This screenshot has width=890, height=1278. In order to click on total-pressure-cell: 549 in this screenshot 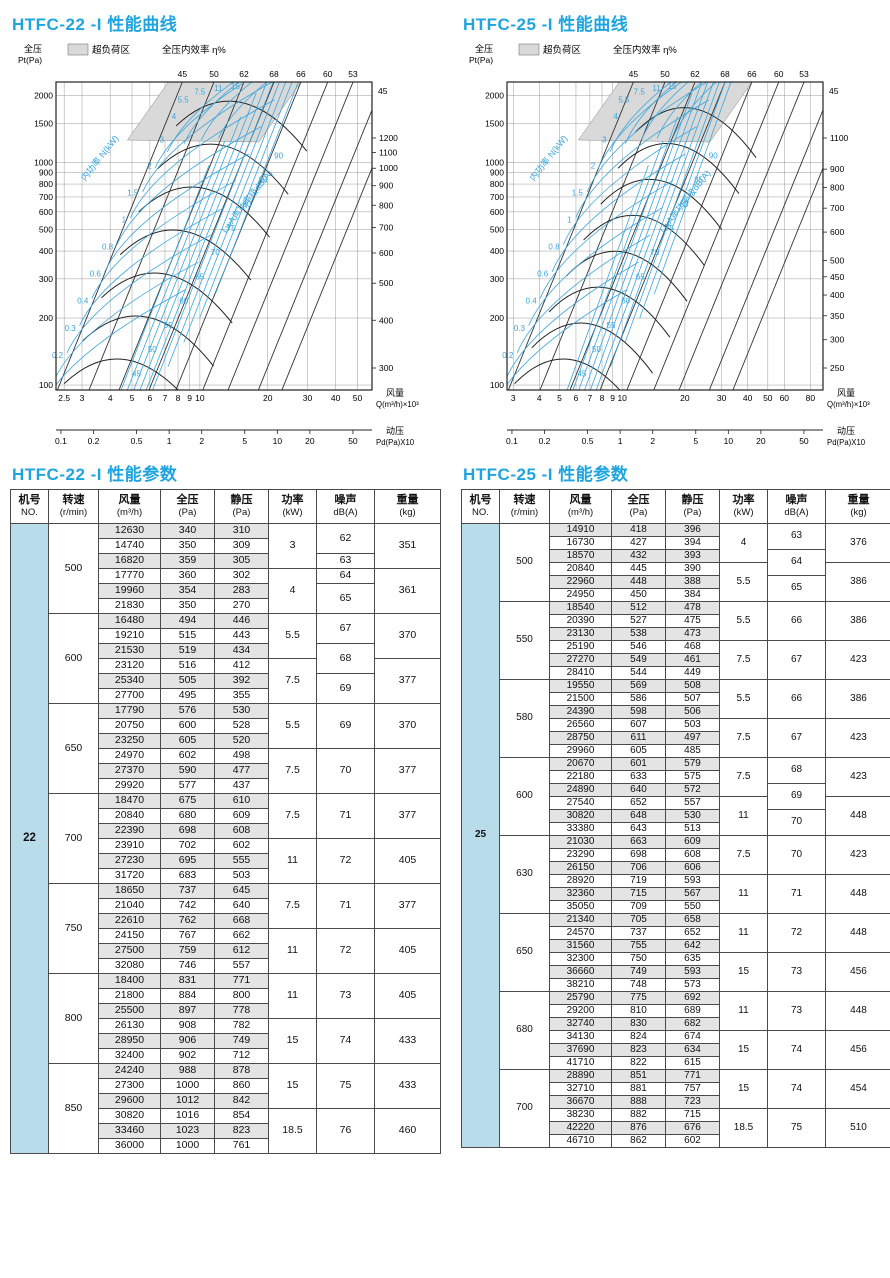, I will do `click(638, 660)`.